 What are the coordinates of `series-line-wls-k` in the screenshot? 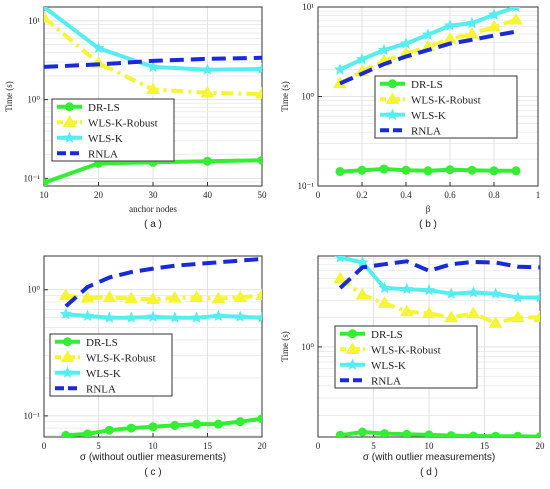 It's located at (439, 278).